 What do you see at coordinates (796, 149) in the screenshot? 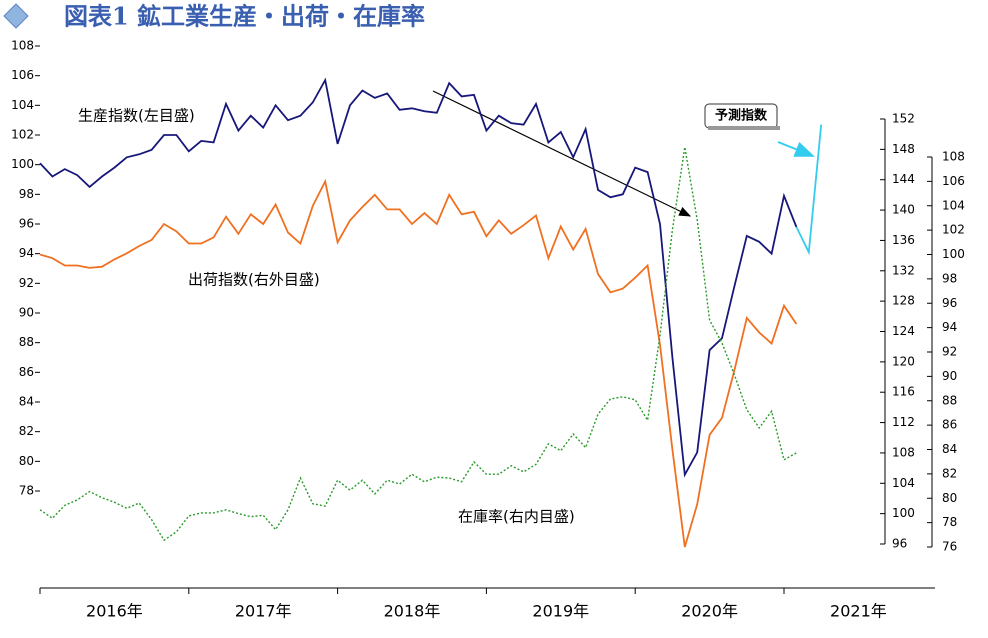
I see `forecast-arrow` at bounding box center [796, 149].